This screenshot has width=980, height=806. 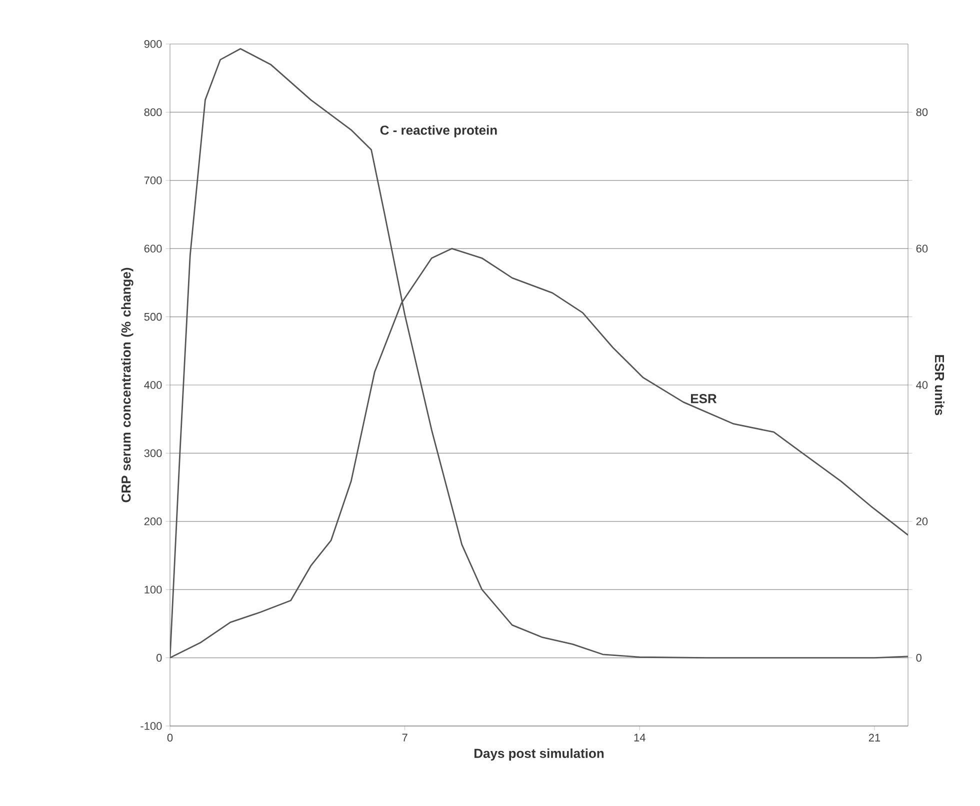 What do you see at coordinates (159, 658) in the screenshot?
I see `y-tick-label: 0` at bounding box center [159, 658].